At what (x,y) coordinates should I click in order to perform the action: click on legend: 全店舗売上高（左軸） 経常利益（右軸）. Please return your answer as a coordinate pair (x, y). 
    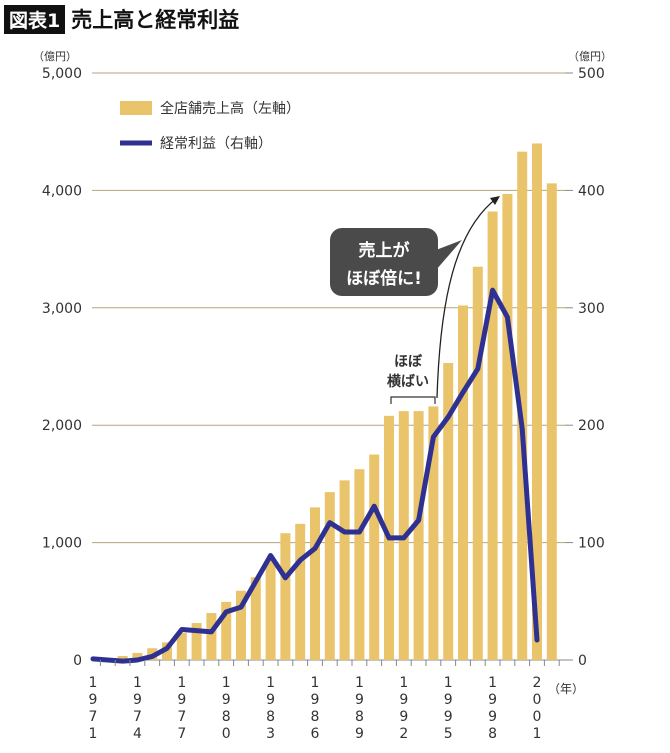
    Looking at the image, I should click on (210, 126).